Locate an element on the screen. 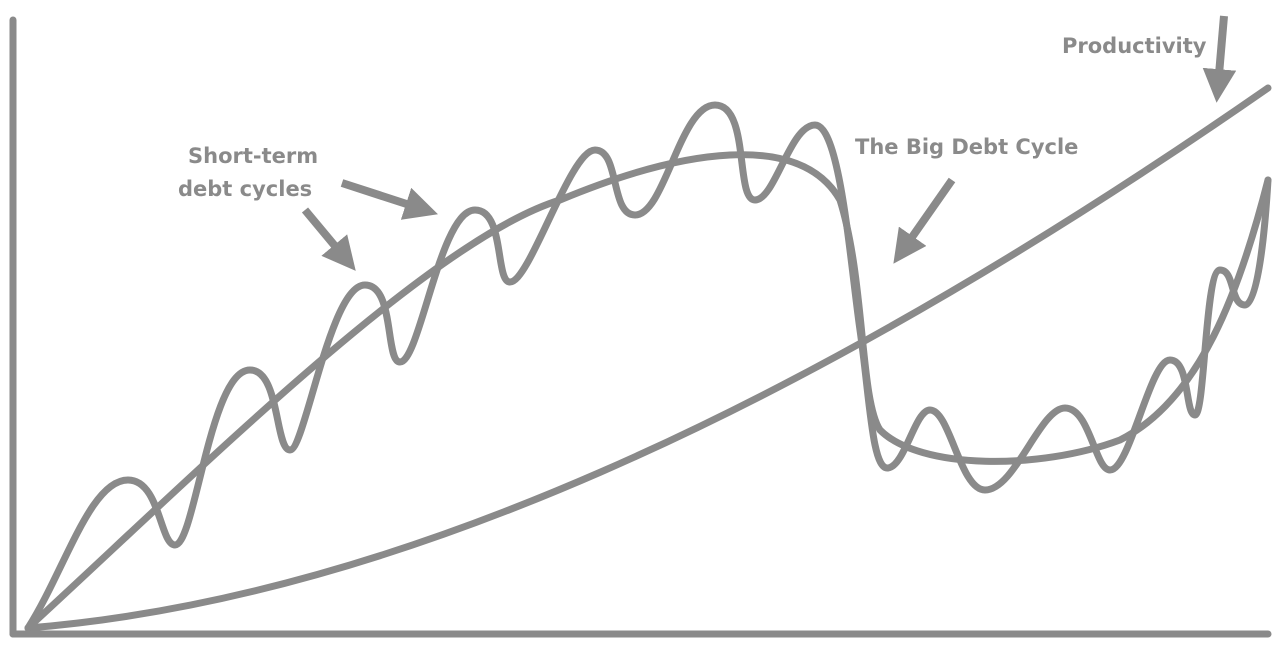 Image resolution: width=1277 pixels, height=648 pixels. big-debt-cycle-arrow is located at coordinates (924, 220).